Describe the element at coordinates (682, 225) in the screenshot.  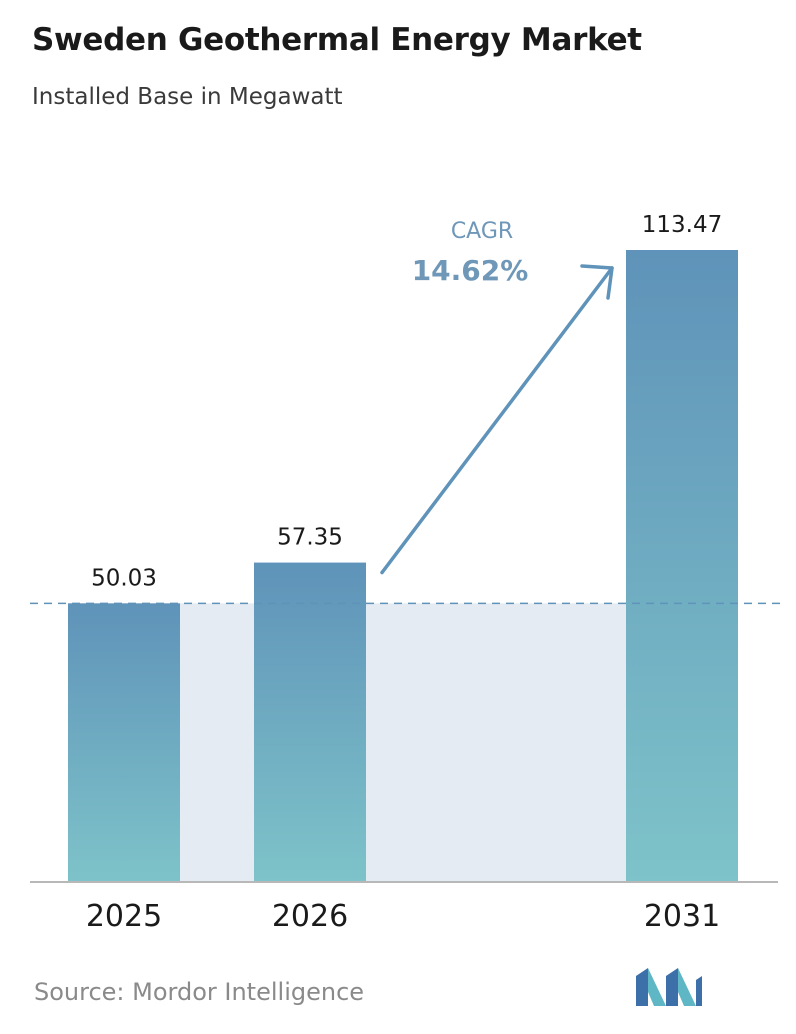
I see `data-label-2031: 113.47` at that location.